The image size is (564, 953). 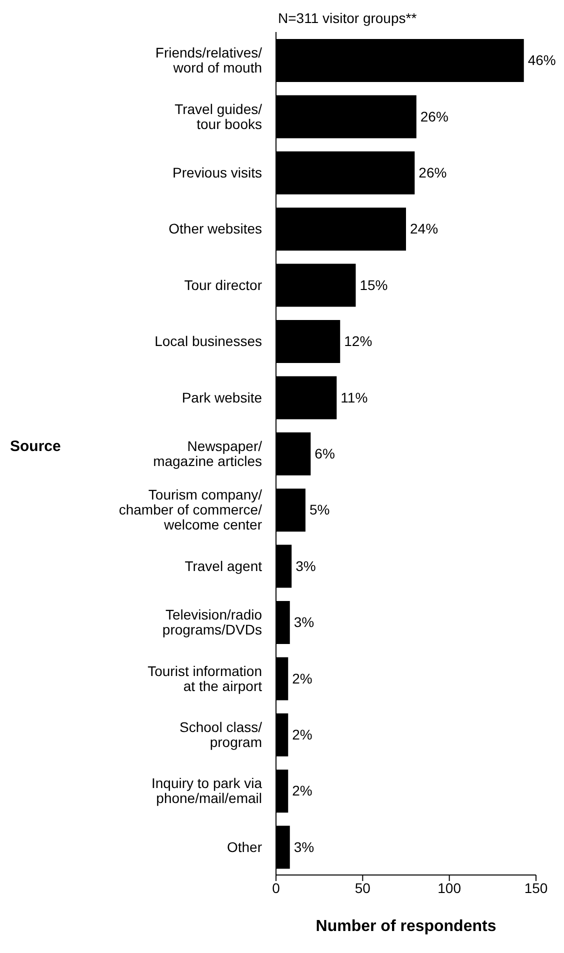 I want to click on y-tick-label: Other websites, so click(x=215, y=228).